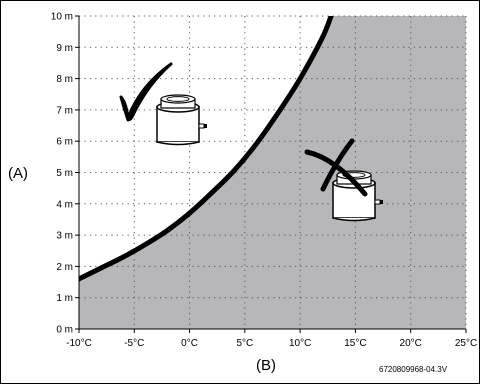 Image resolution: width=480 pixels, height=384 pixels. What do you see at coordinates (64, 267) in the screenshot?
I see `y-tick-label: 2 m` at bounding box center [64, 267].